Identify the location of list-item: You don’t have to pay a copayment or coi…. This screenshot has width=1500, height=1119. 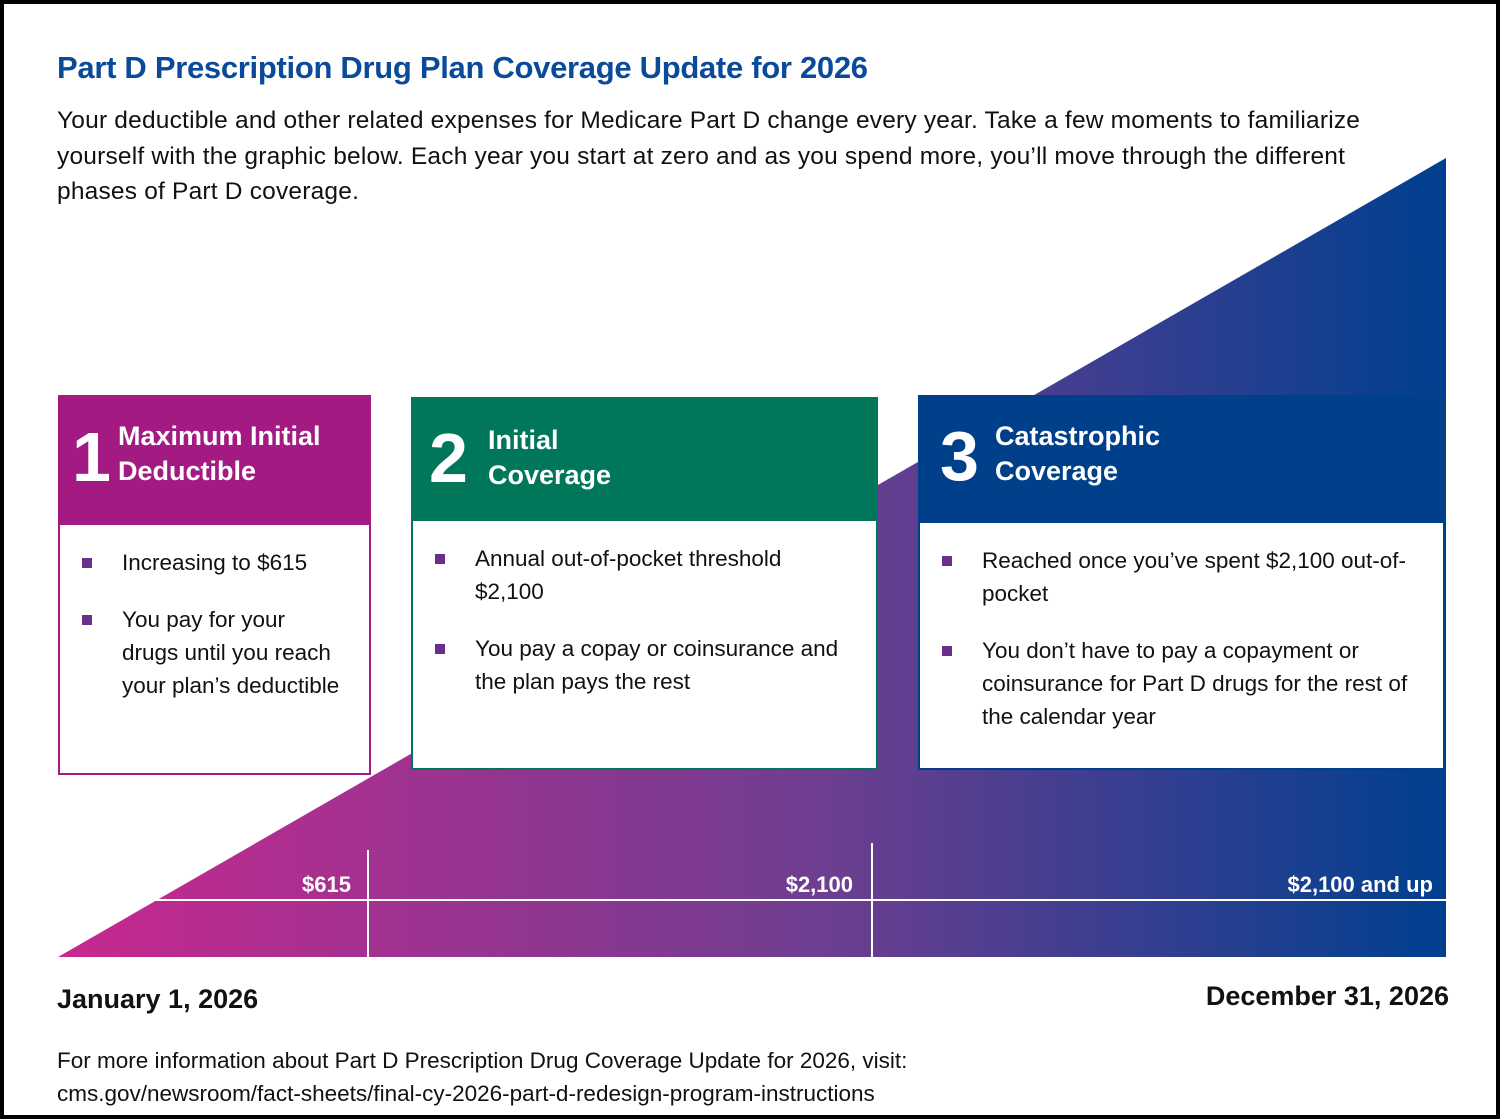
(1182, 683).